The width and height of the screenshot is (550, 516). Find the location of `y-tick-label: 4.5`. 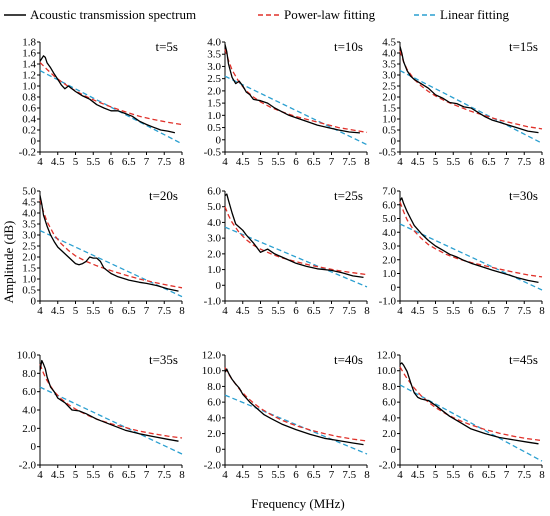

y-tick-label: 4.5 is located at coordinates (389, 43).